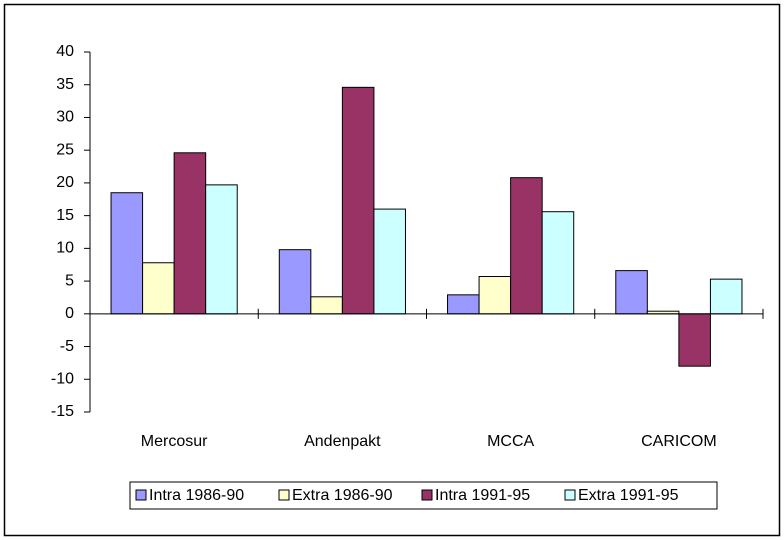 The width and height of the screenshot is (784, 540). Describe the element at coordinates (65, 149) in the screenshot. I see `y-tick-label: 25` at that location.